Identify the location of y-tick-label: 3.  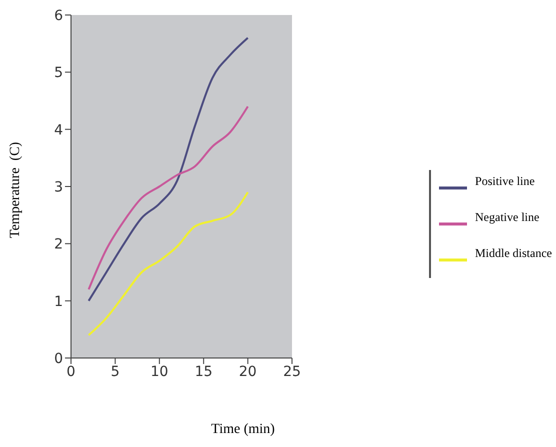
(58, 187).